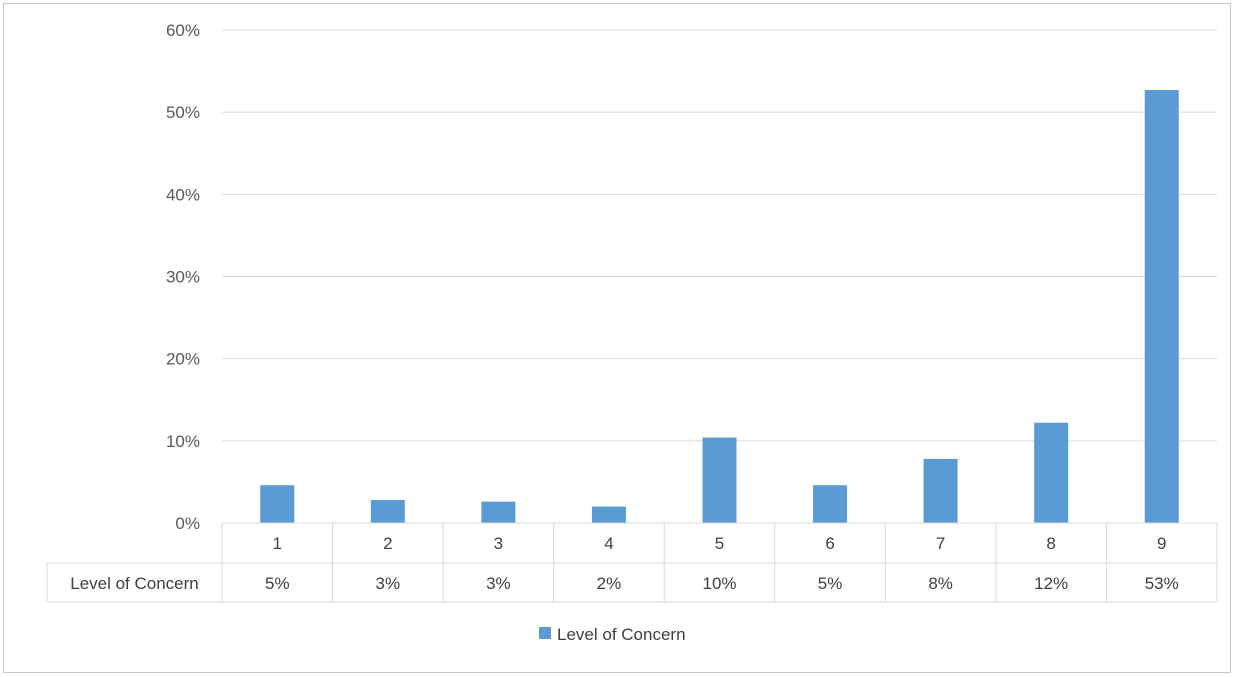 This screenshot has width=1234, height=677. Describe the element at coordinates (134, 583) in the screenshot. I see `table-series-name: Level of Concern` at that location.